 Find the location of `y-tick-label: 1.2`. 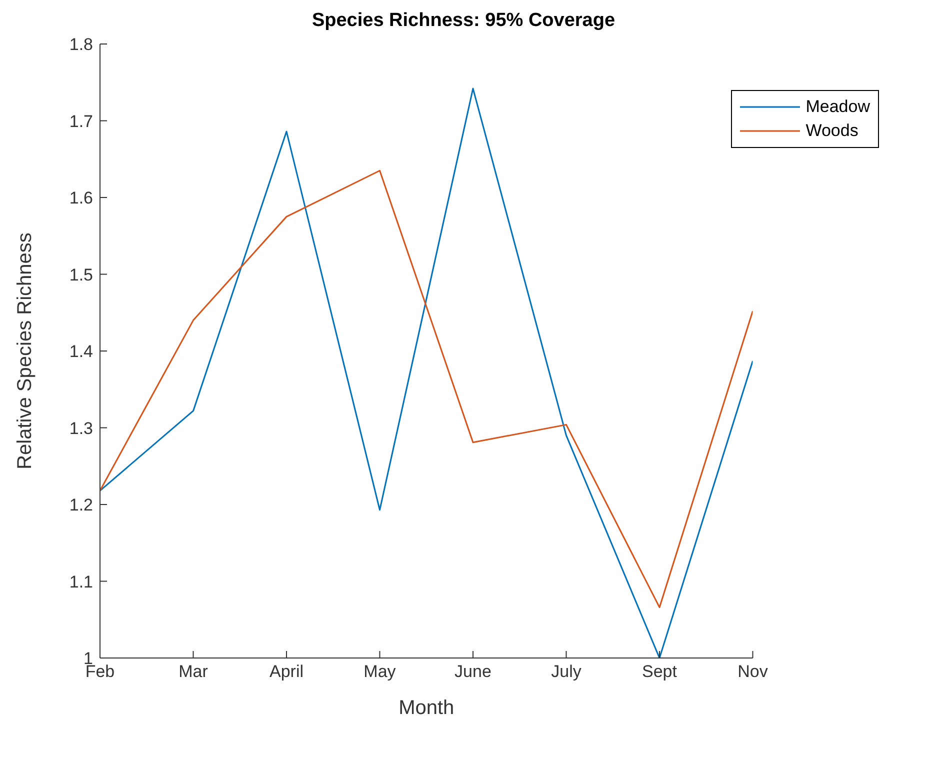

y-tick-label: 1.2 is located at coordinates (81, 505).